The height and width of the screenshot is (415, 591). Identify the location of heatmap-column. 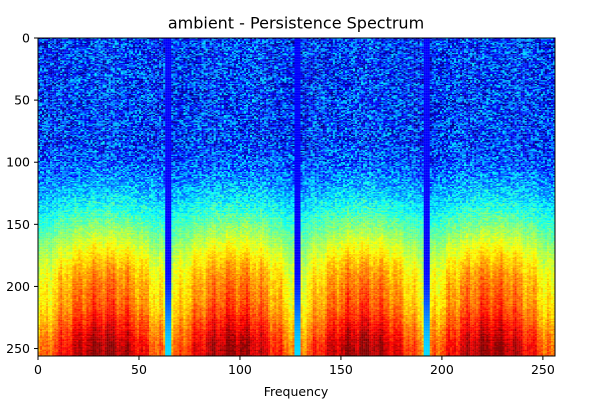
(41, 197).